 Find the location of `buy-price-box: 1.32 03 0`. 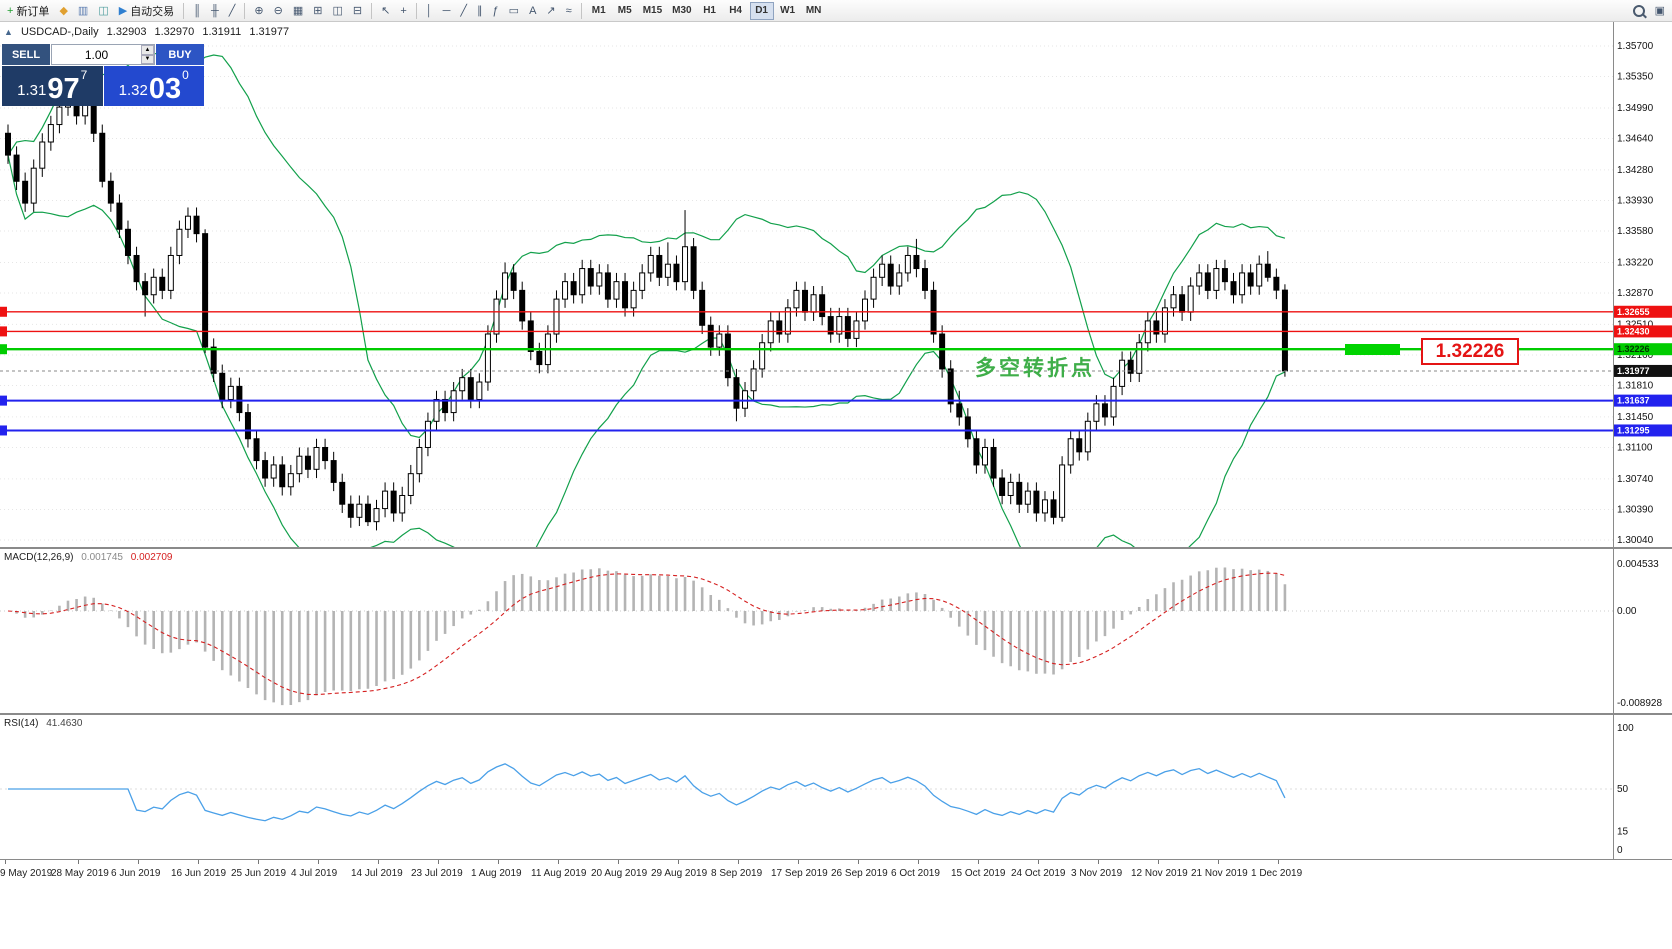

buy-price-box: 1.32 03 0 is located at coordinates (153, 86).